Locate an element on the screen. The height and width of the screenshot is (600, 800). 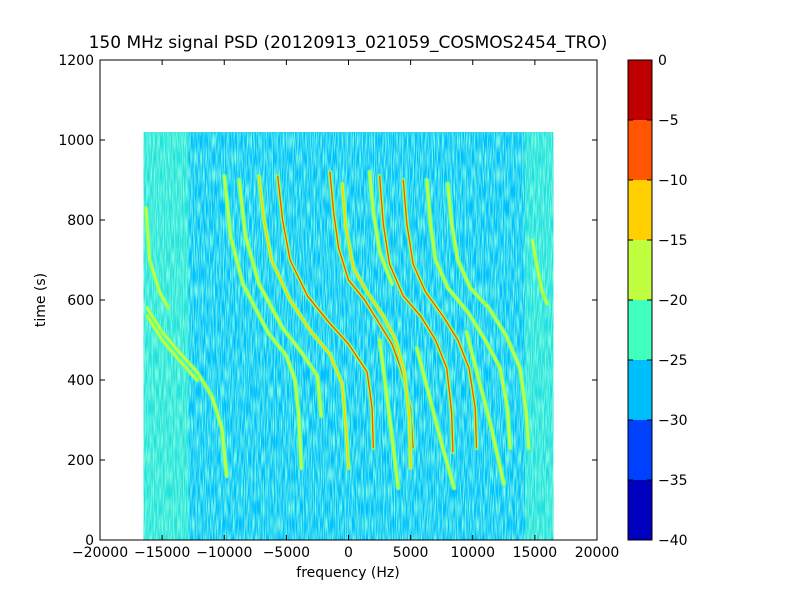
x-tick-label: 0 is located at coordinates (348, 553).